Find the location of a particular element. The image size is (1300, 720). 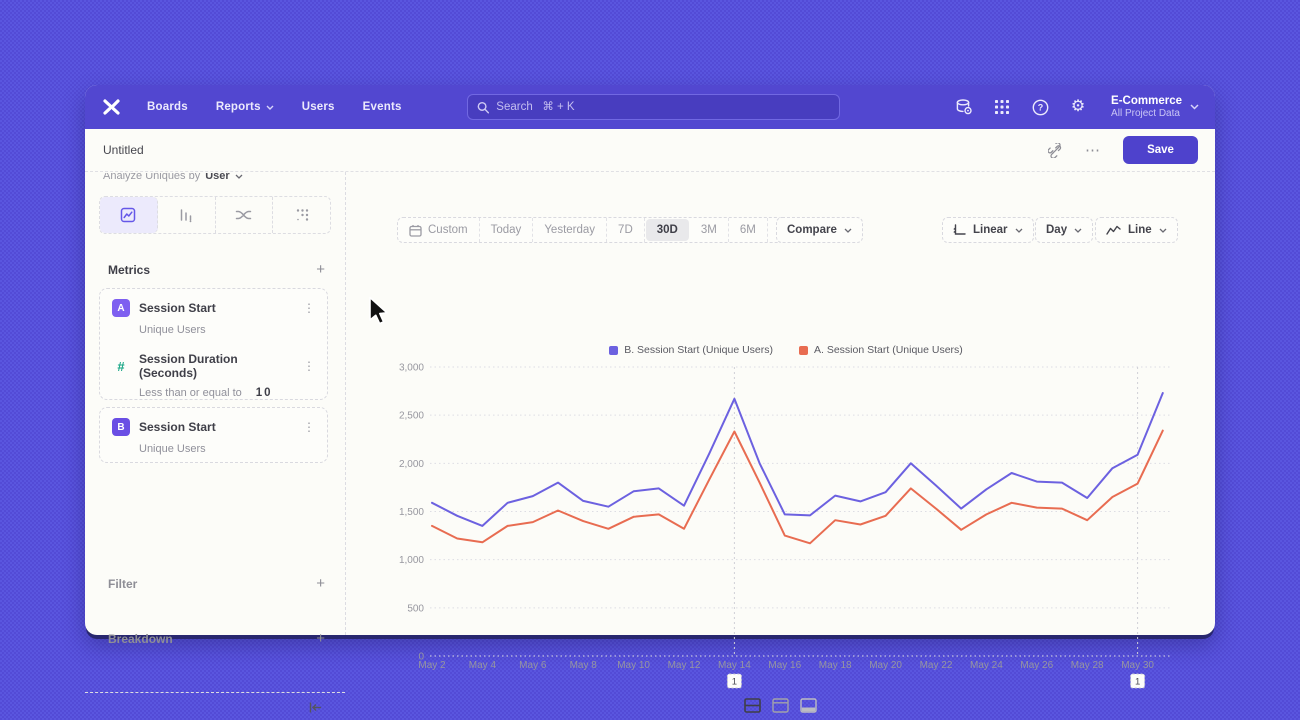

range-today-button: Today is located at coordinates (507, 230).